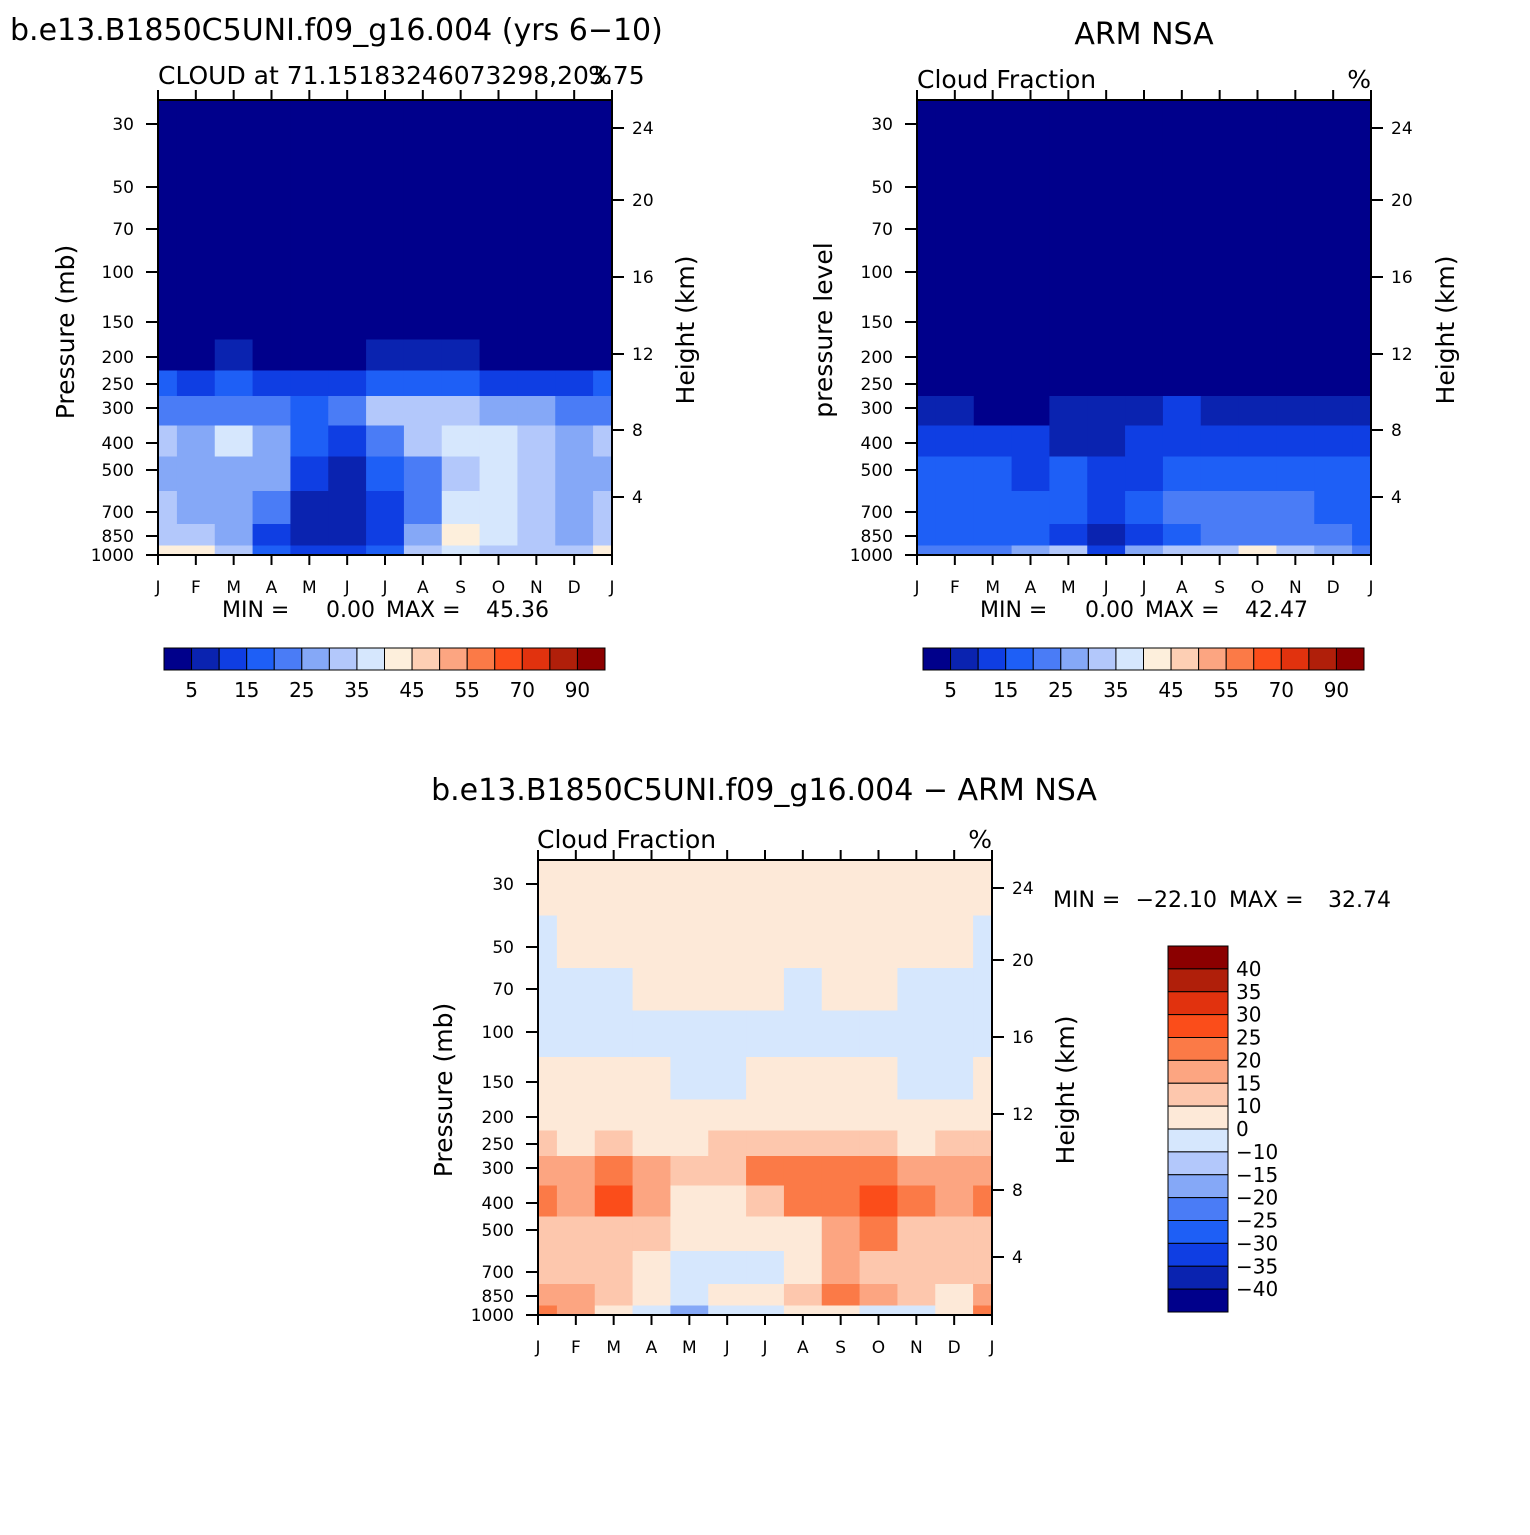 This screenshot has height=1535, width=1530. I want to click on subtitle-right-obs: %, so click(1359, 79).